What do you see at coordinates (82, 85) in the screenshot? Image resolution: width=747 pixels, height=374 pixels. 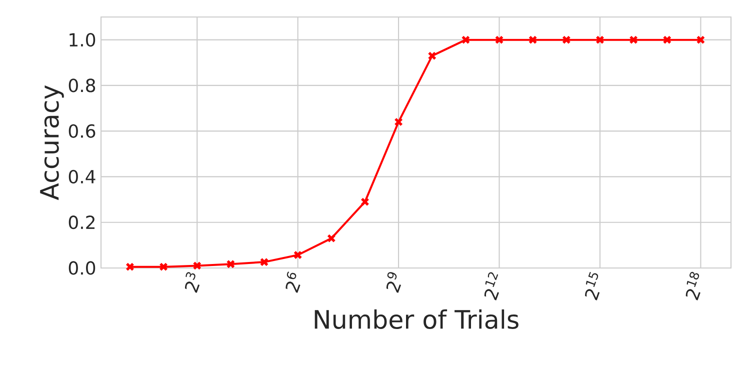 I see `y-tick-label: 0.8` at bounding box center [82, 85].